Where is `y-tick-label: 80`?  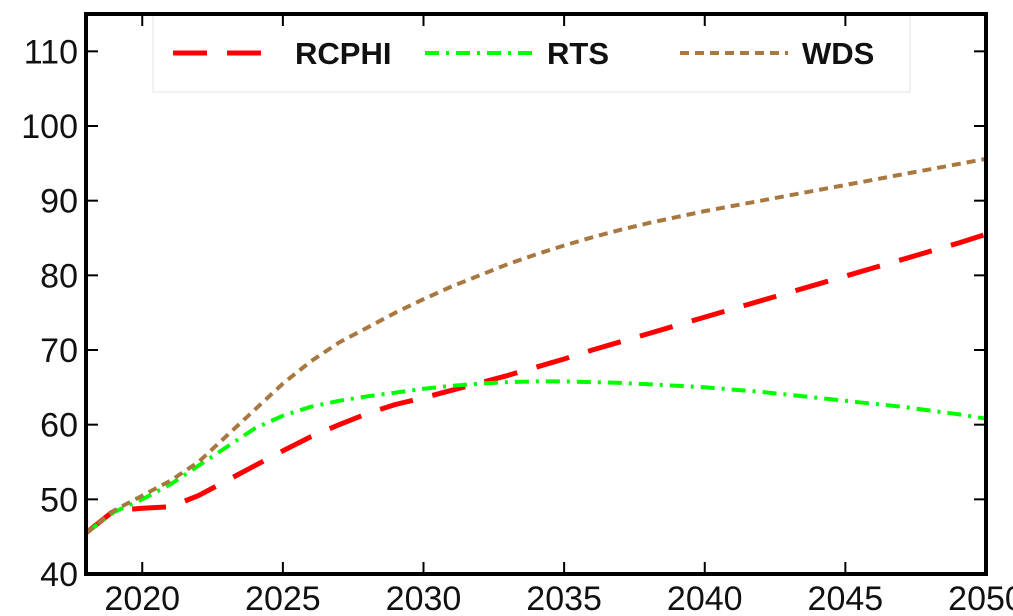 y-tick-label: 80 is located at coordinates (59, 276).